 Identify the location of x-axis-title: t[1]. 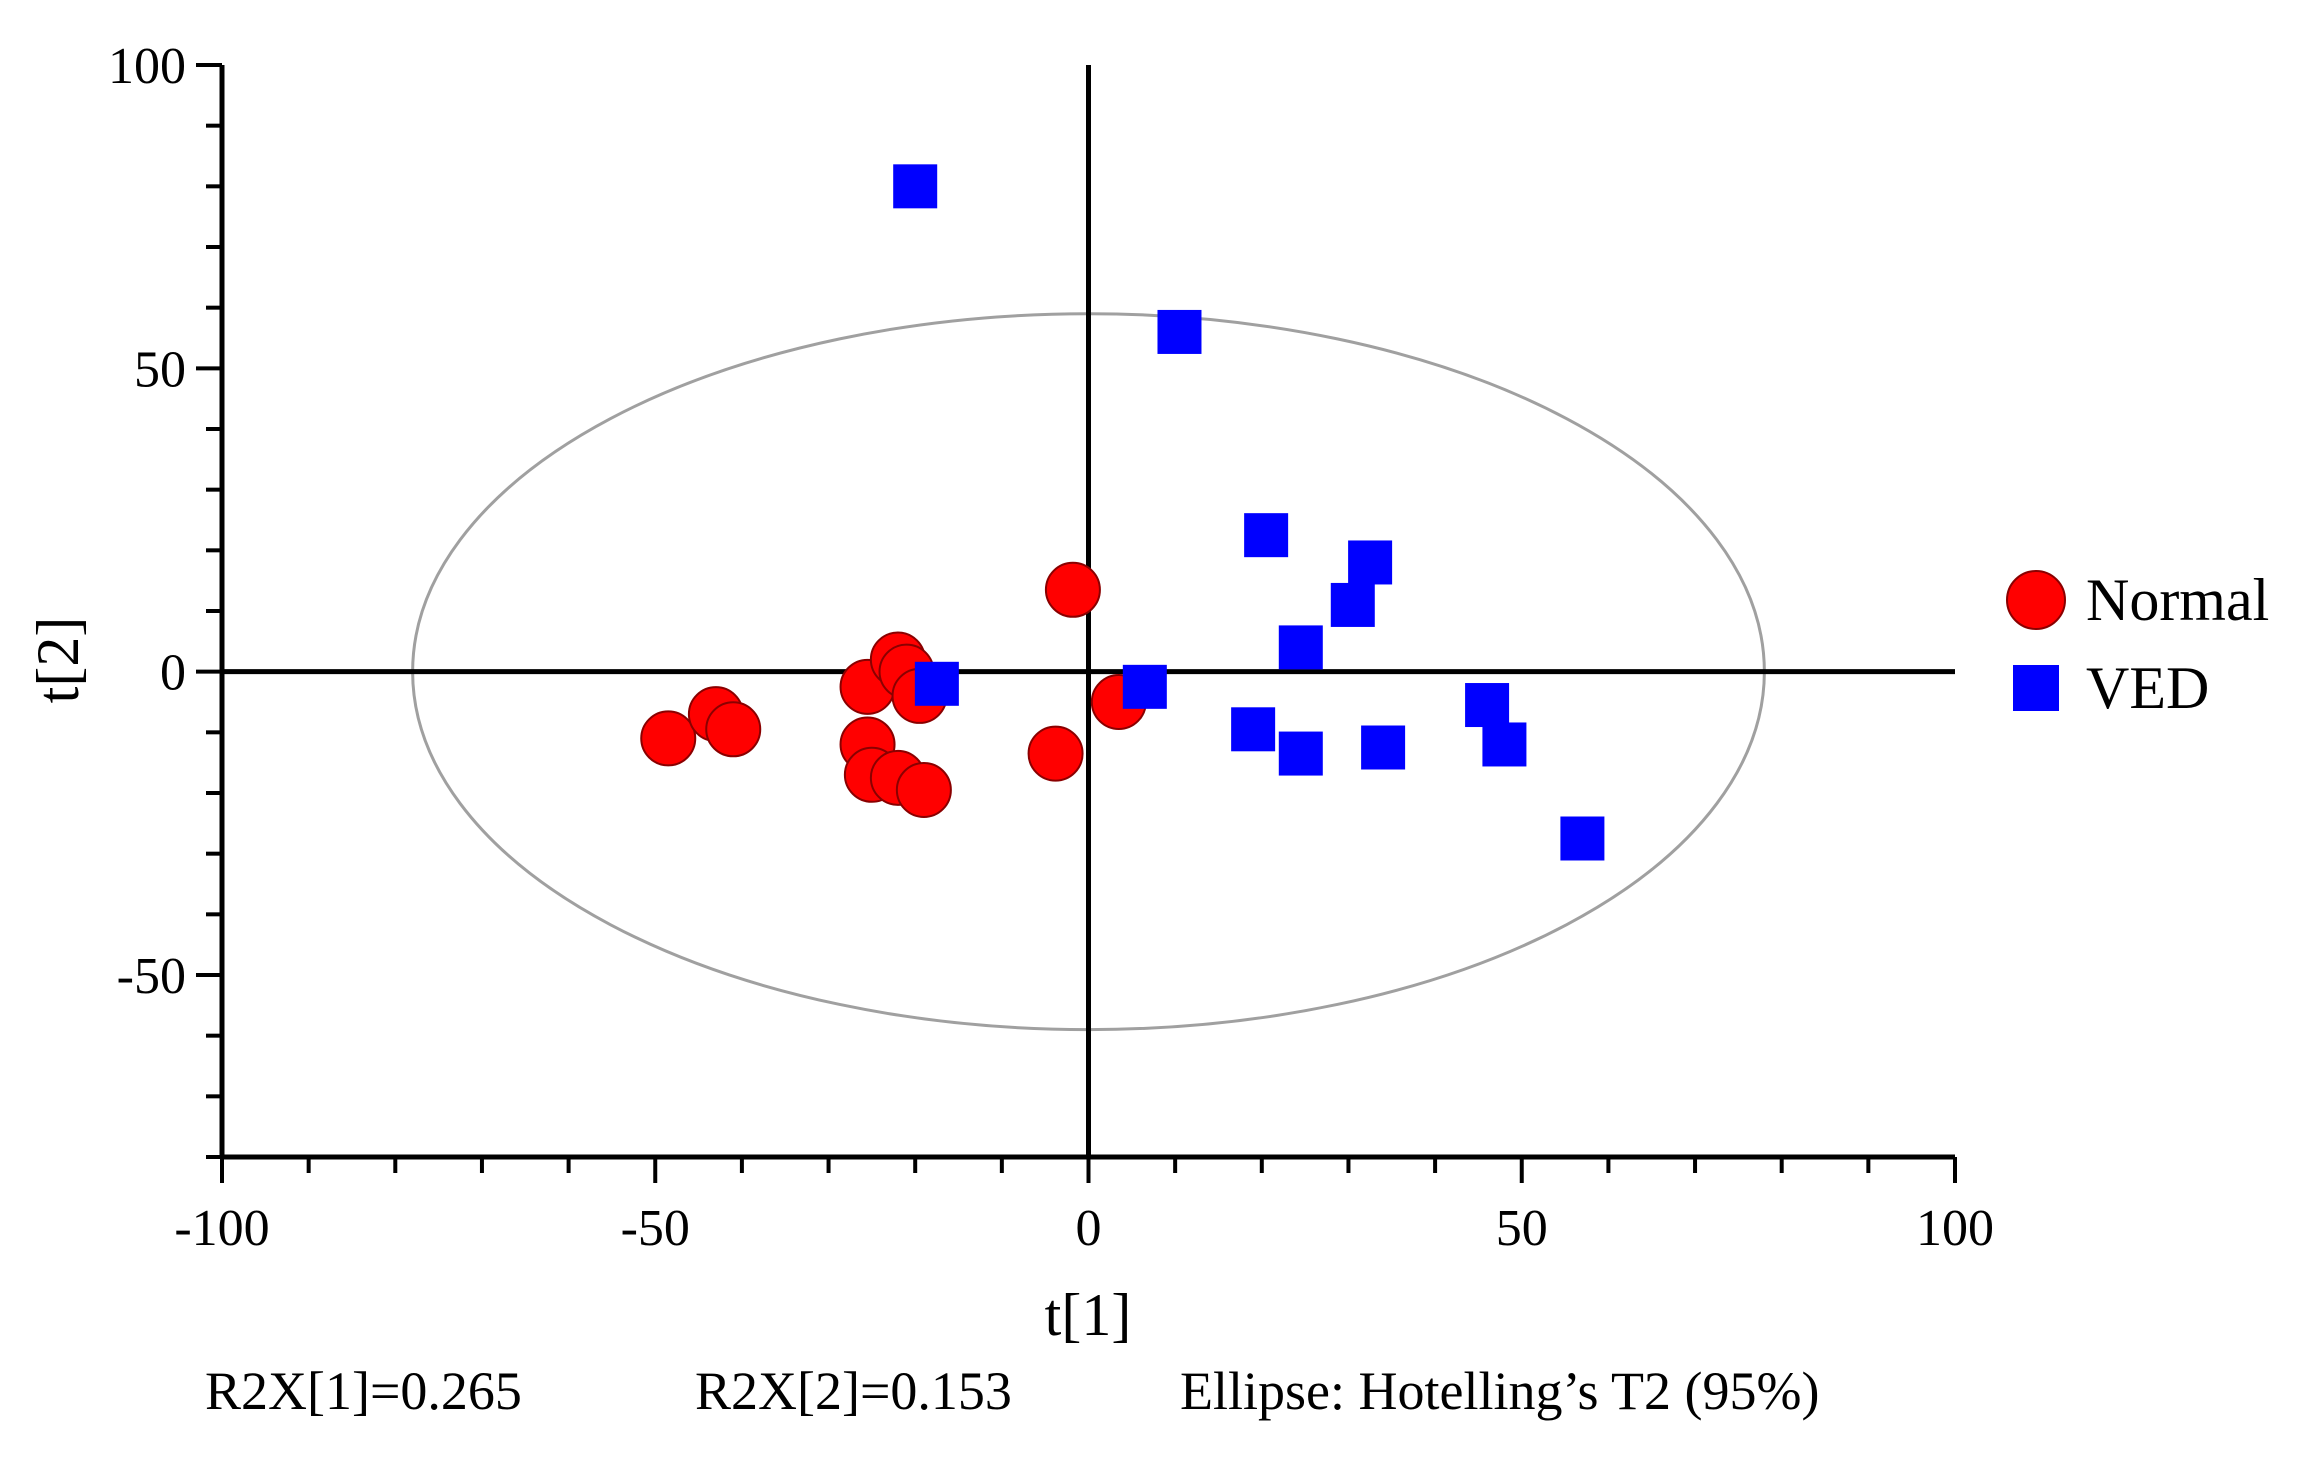
(1088, 1315).